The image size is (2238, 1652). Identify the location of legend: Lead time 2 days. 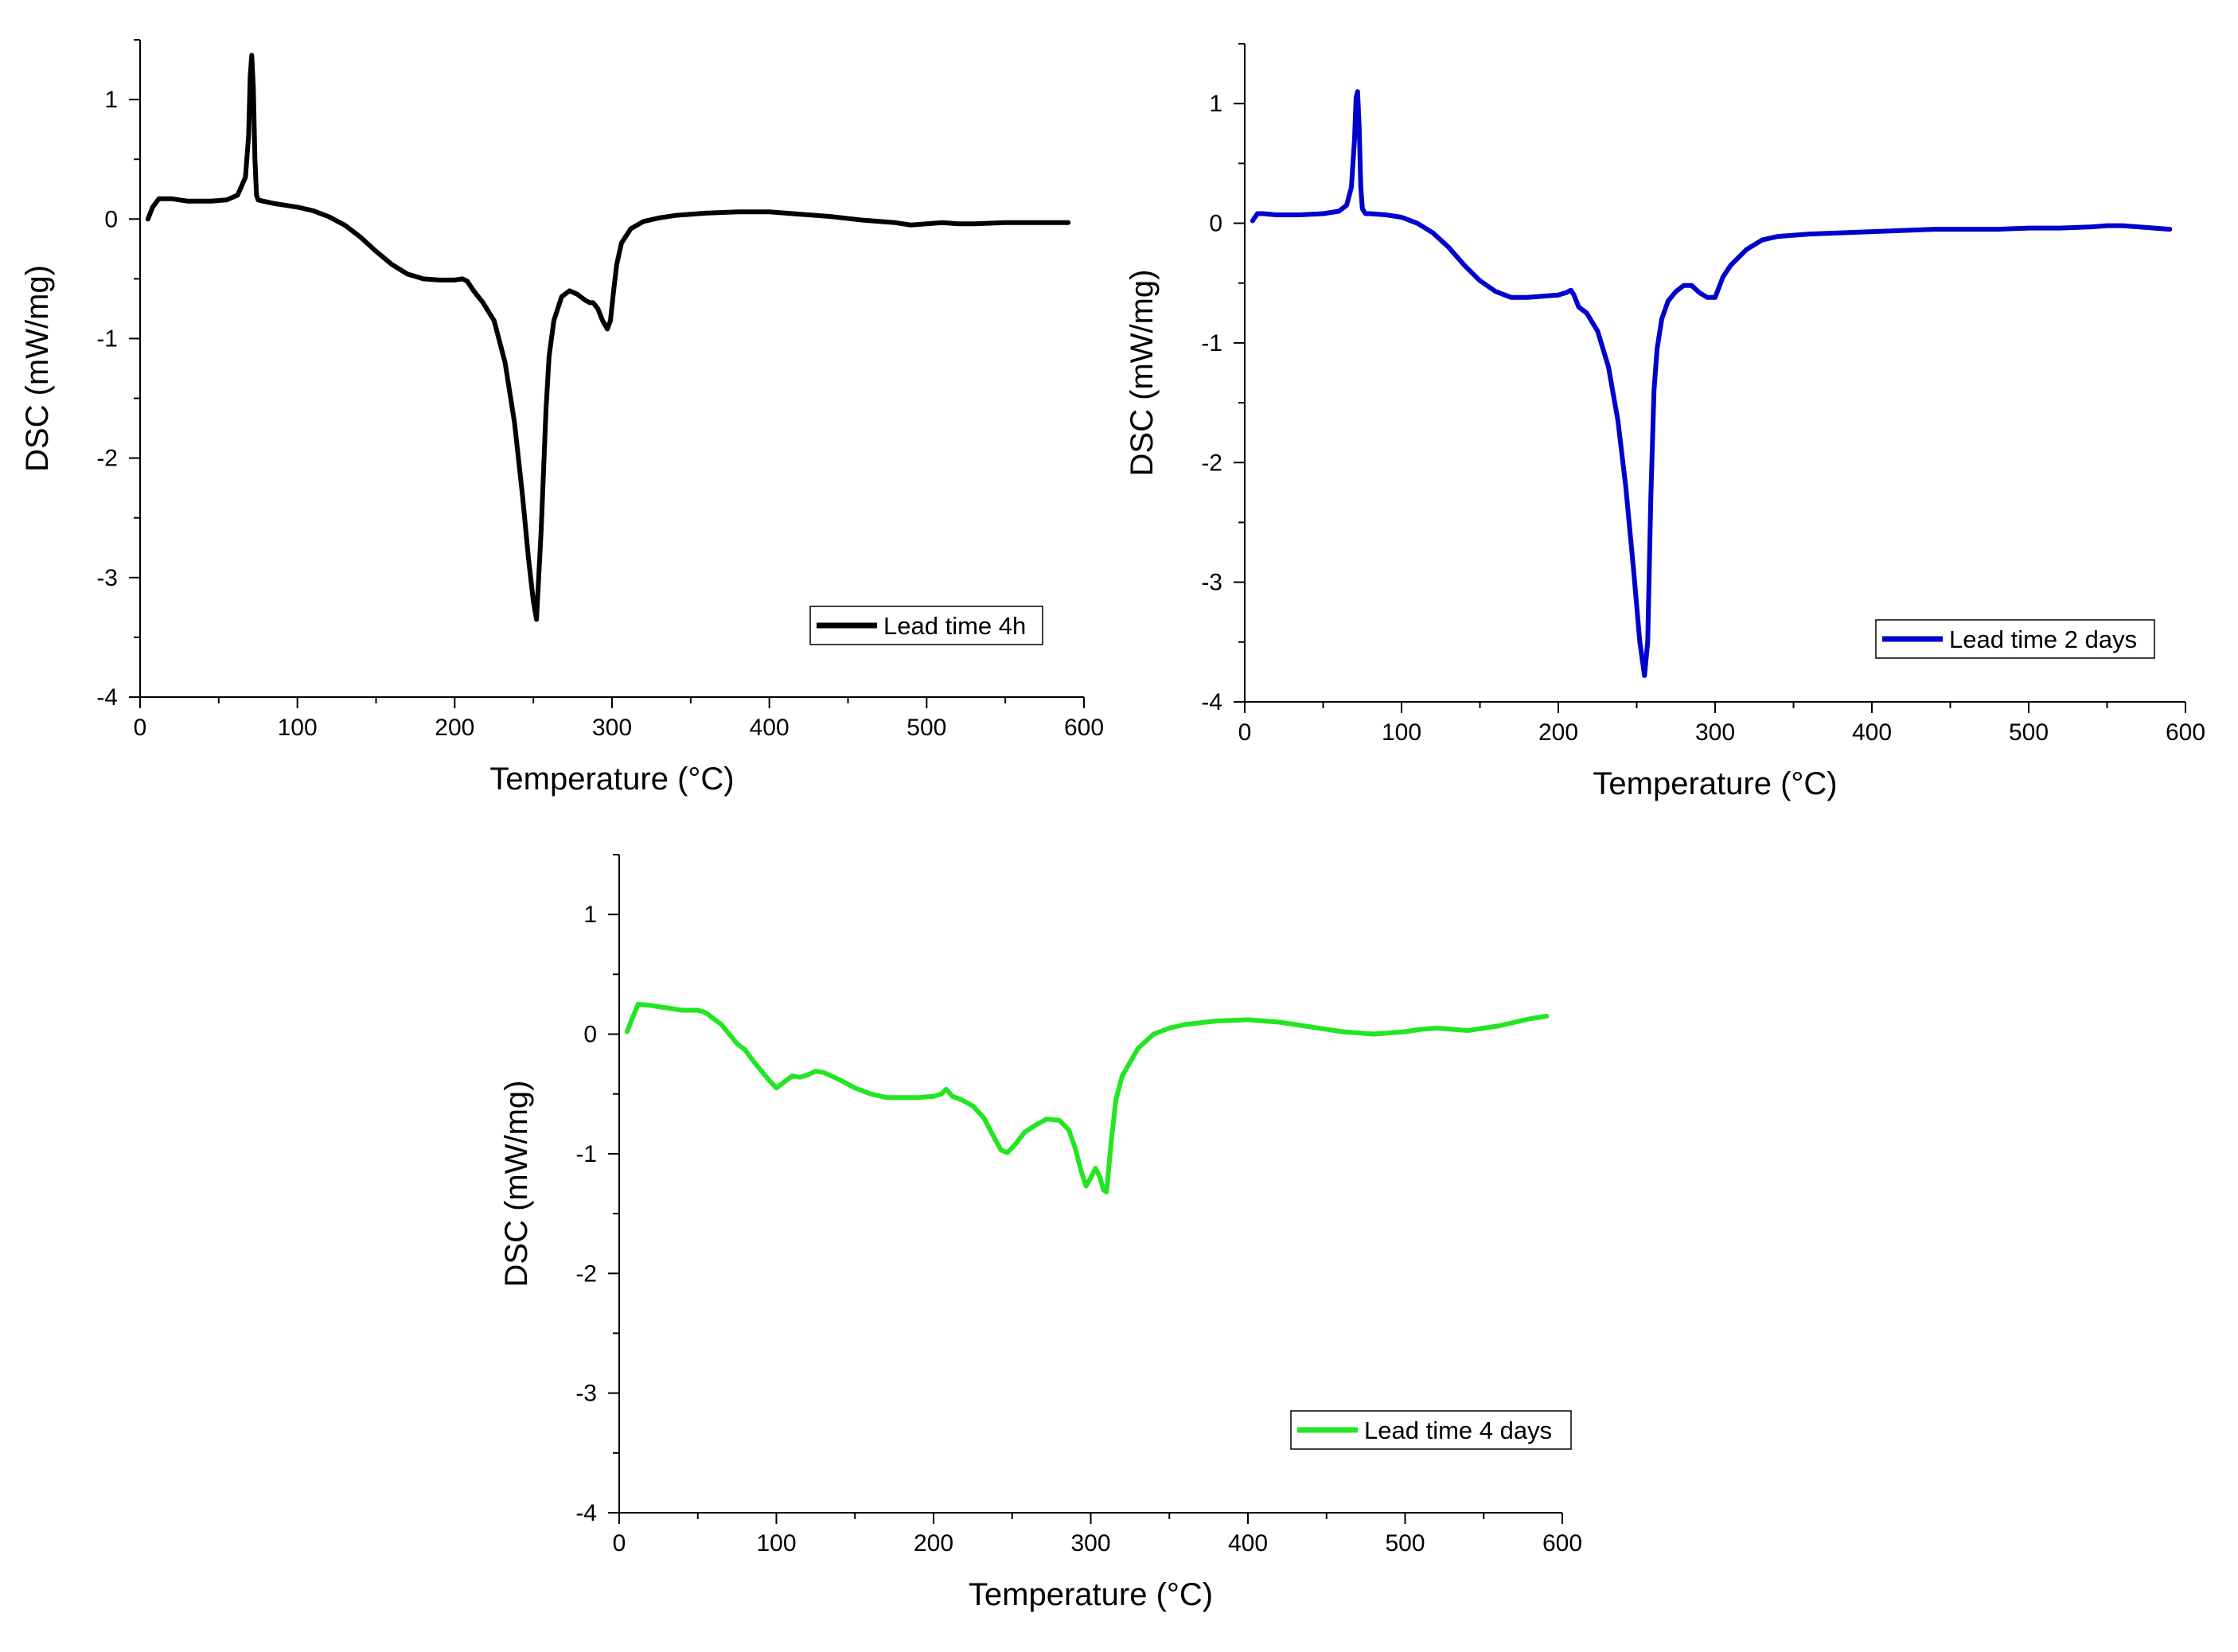
(2015, 639).